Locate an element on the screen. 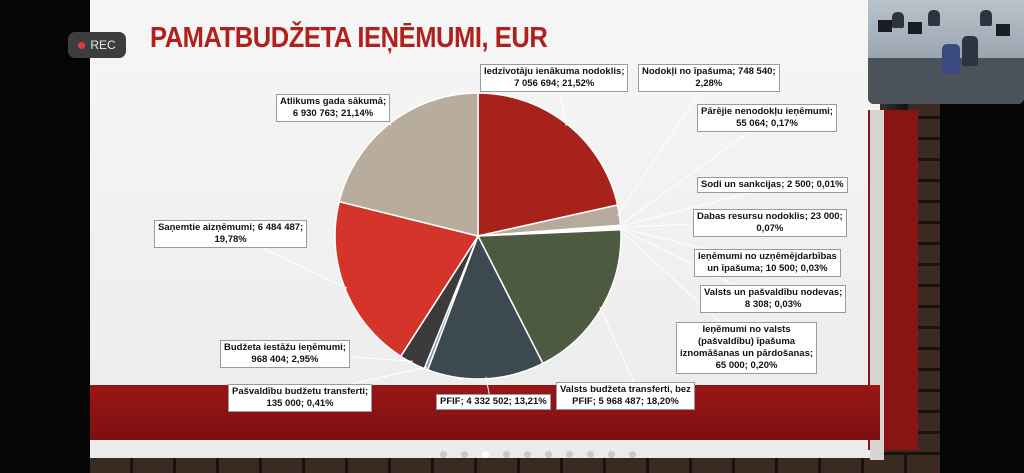  label-line: 0,07% is located at coordinates (770, 228).